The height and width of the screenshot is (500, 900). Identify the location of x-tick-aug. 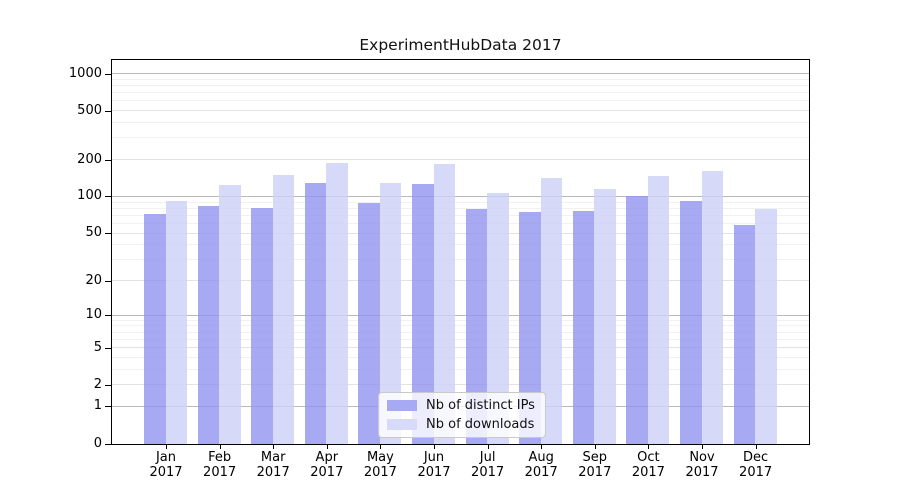
(542, 447).